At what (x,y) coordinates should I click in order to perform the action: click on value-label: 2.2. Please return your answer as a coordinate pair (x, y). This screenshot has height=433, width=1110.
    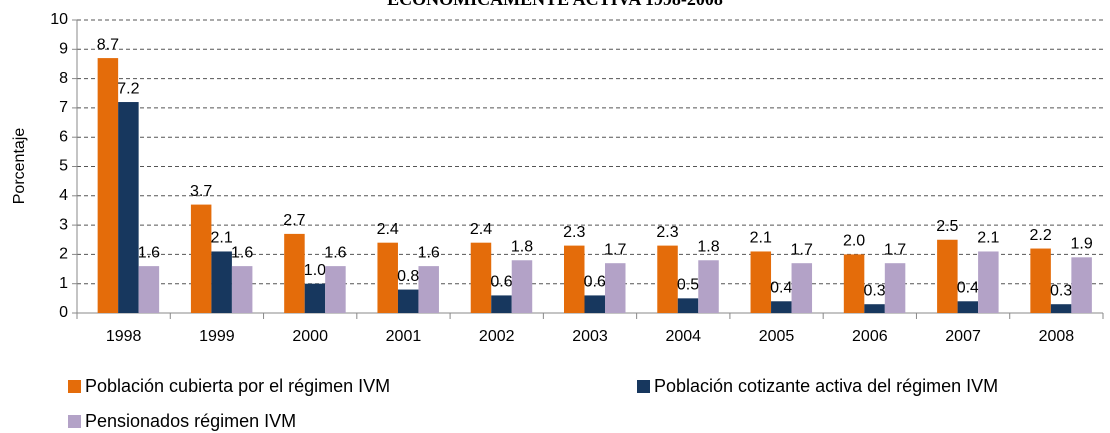
    Looking at the image, I should click on (1040, 235).